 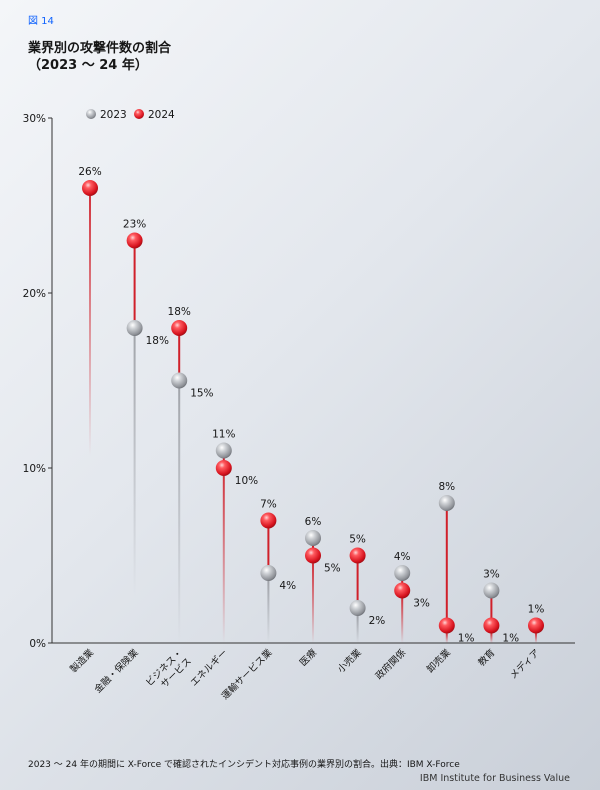 What do you see at coordinates (34, 119) in the screenshot?
I see `y-tick-label: 30%` at bounding box center [34, 119].